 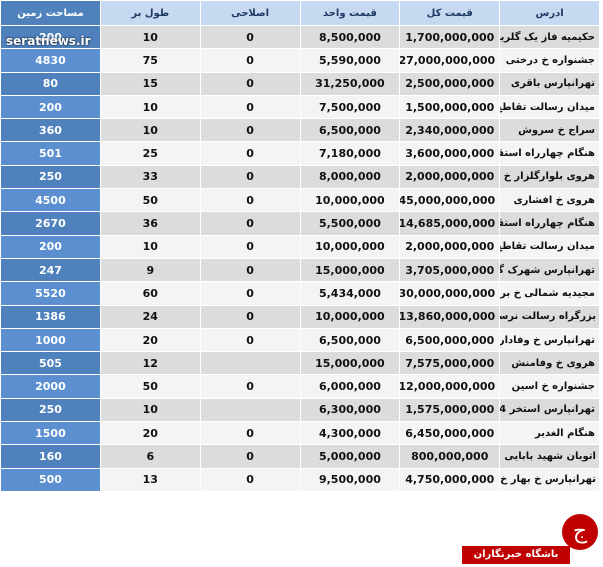 What do you see at coordinates (50, 130) in the screenshot?
I see `table-cell: 360` at bounding box center [50, 130].